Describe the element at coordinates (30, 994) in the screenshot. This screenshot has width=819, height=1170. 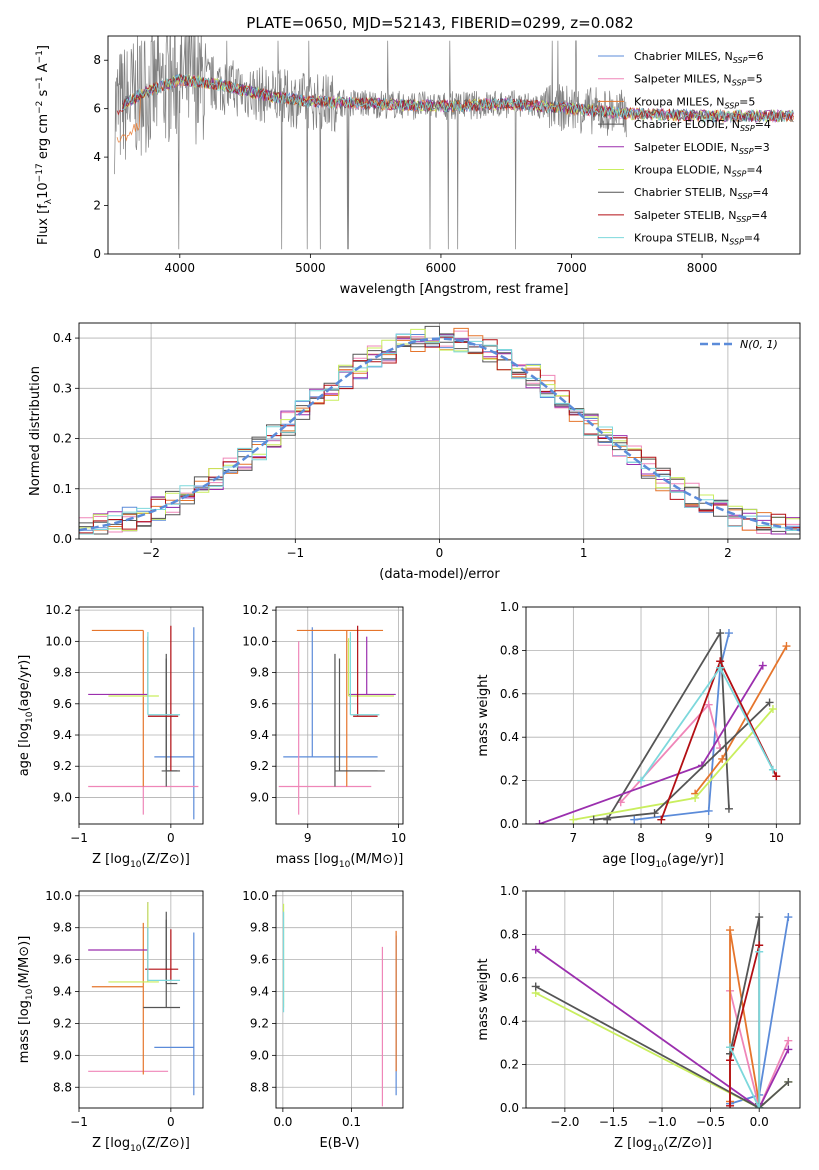
I see `y-label-sub: 10` at that location.